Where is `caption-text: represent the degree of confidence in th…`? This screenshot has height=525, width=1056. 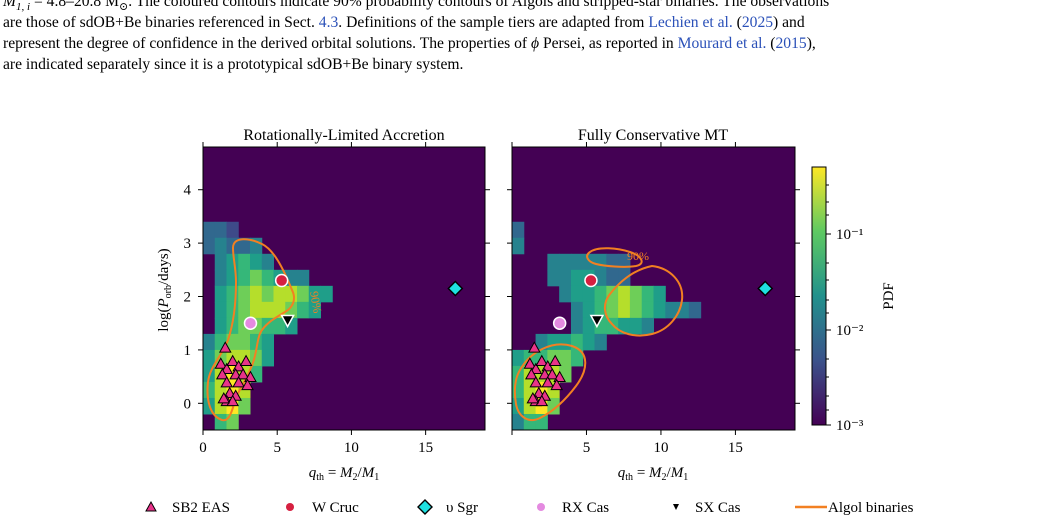 caption-text: represent the degree of confidence in th… is located at coordinates (267, 43).